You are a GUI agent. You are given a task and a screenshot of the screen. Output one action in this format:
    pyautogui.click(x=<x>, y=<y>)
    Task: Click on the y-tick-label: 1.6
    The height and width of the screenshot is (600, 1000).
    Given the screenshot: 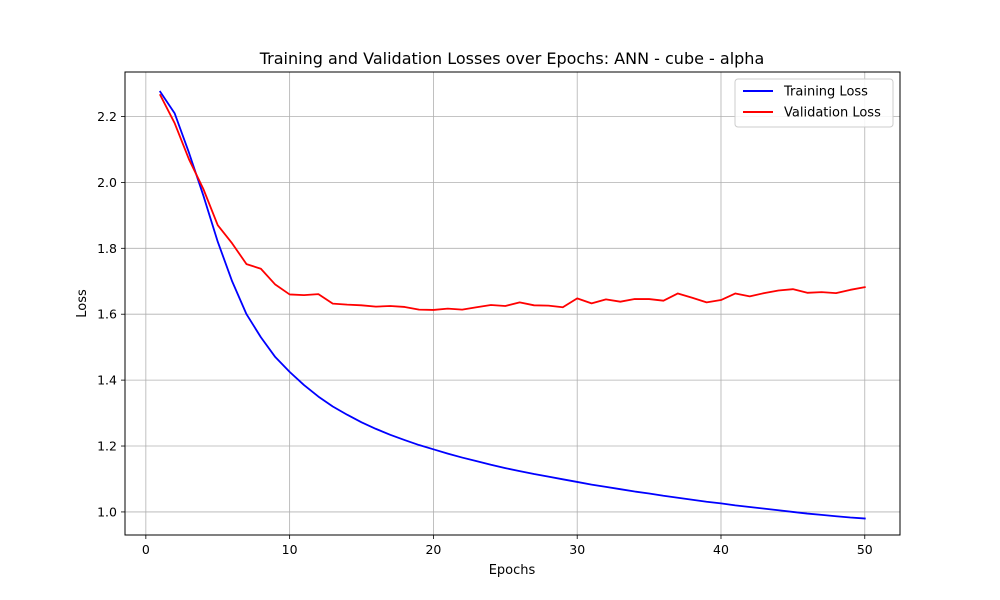 What is the action you would take?
    pyautogui.click(x=107, y=314)
    